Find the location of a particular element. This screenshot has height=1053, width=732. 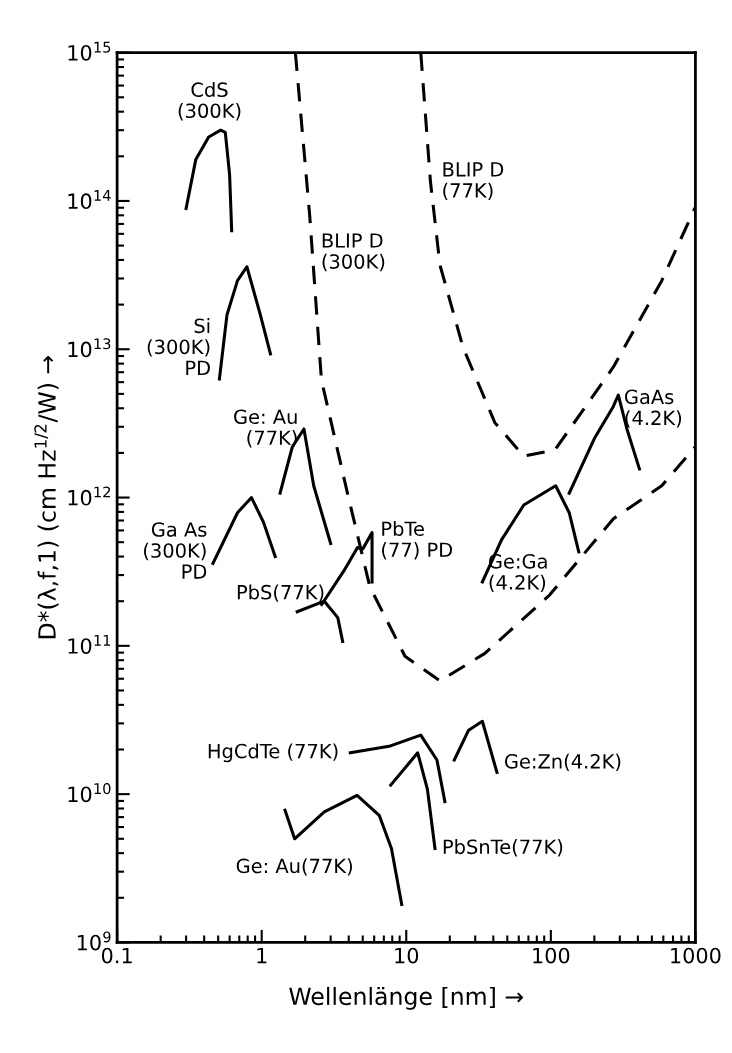

x-tick-label: 100 is located at coordinates (551, 955).